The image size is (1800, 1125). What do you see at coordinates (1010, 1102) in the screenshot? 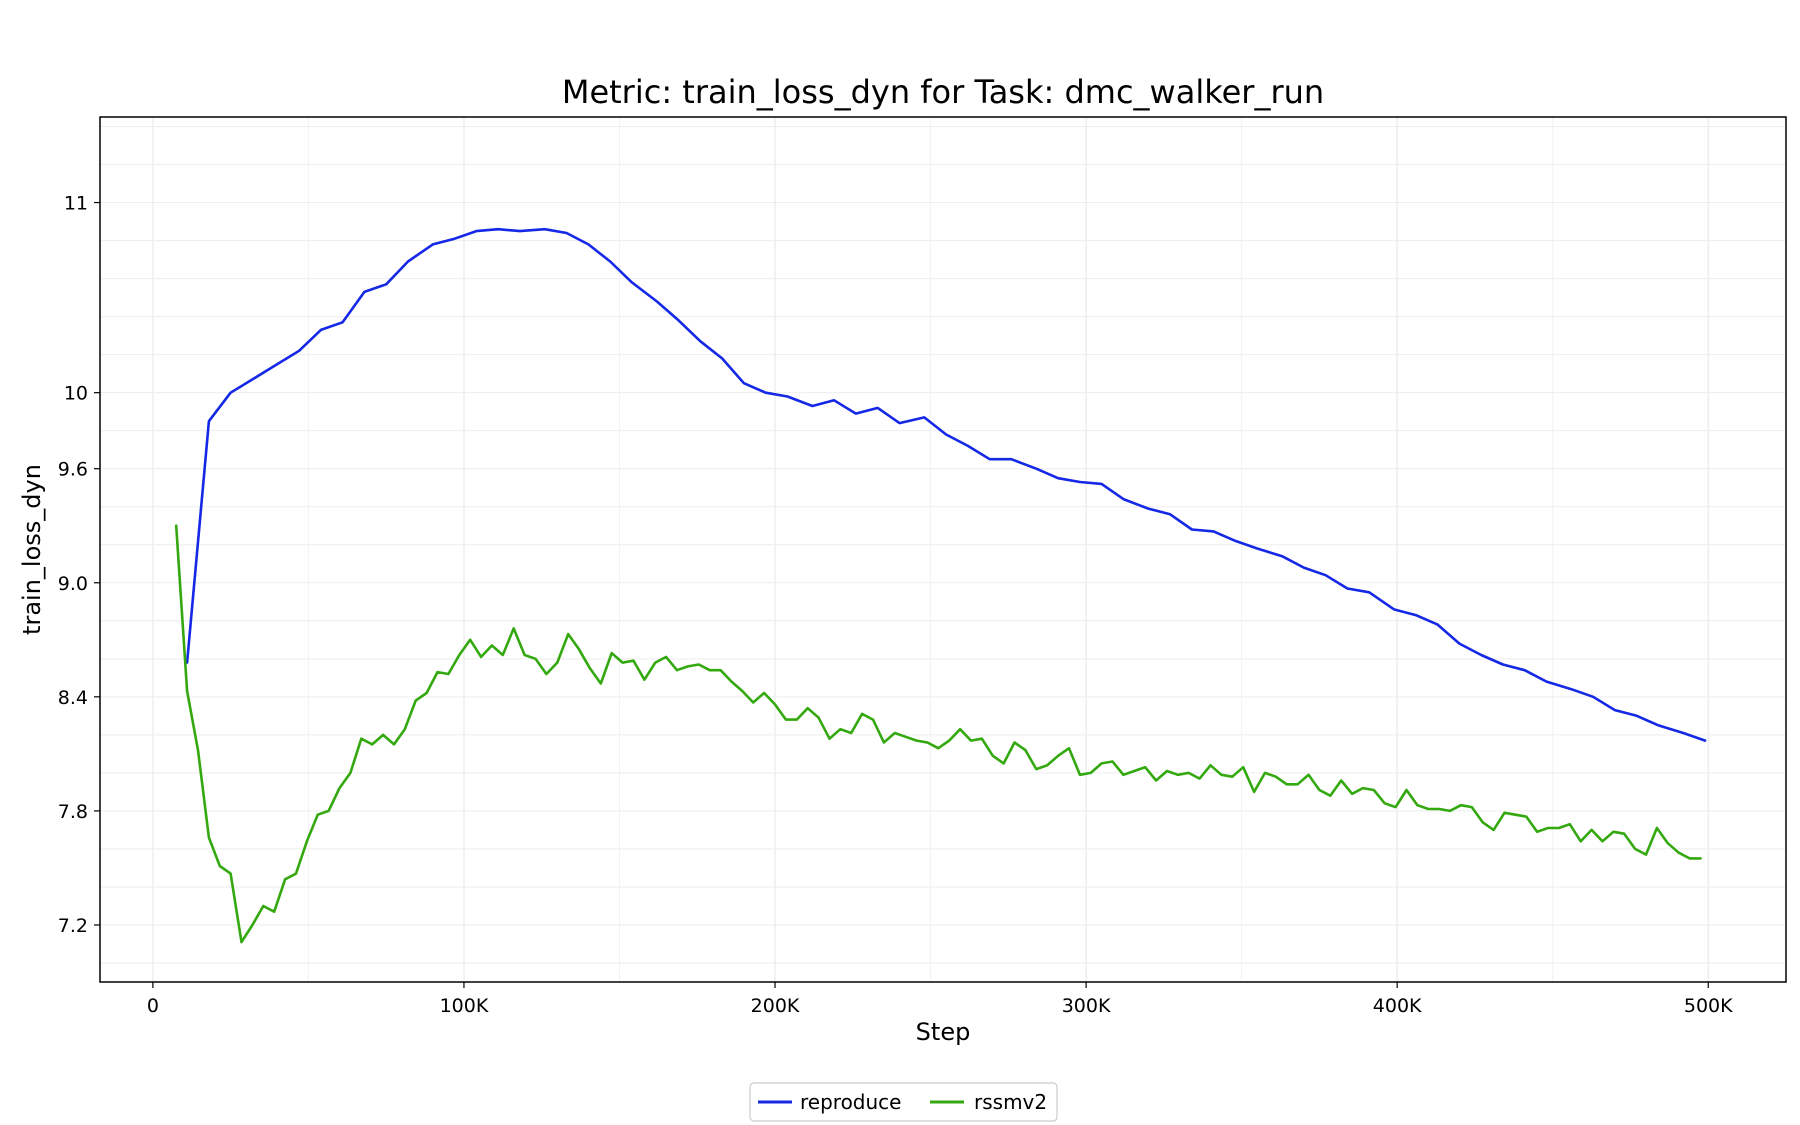
I see `legend-label-rssmv2: rssmv2` at bounding box center [1010, 1102].